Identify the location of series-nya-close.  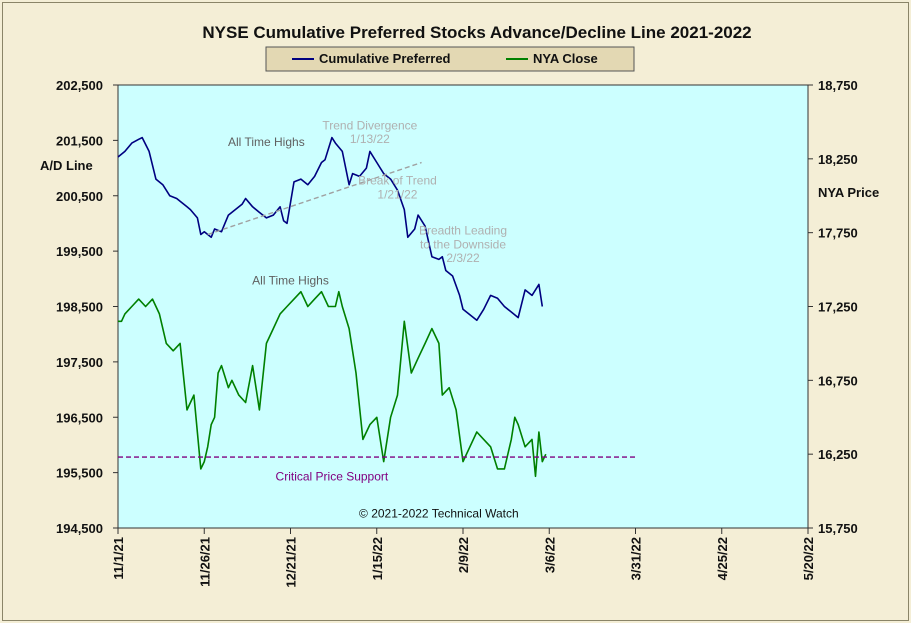
(332, 384).